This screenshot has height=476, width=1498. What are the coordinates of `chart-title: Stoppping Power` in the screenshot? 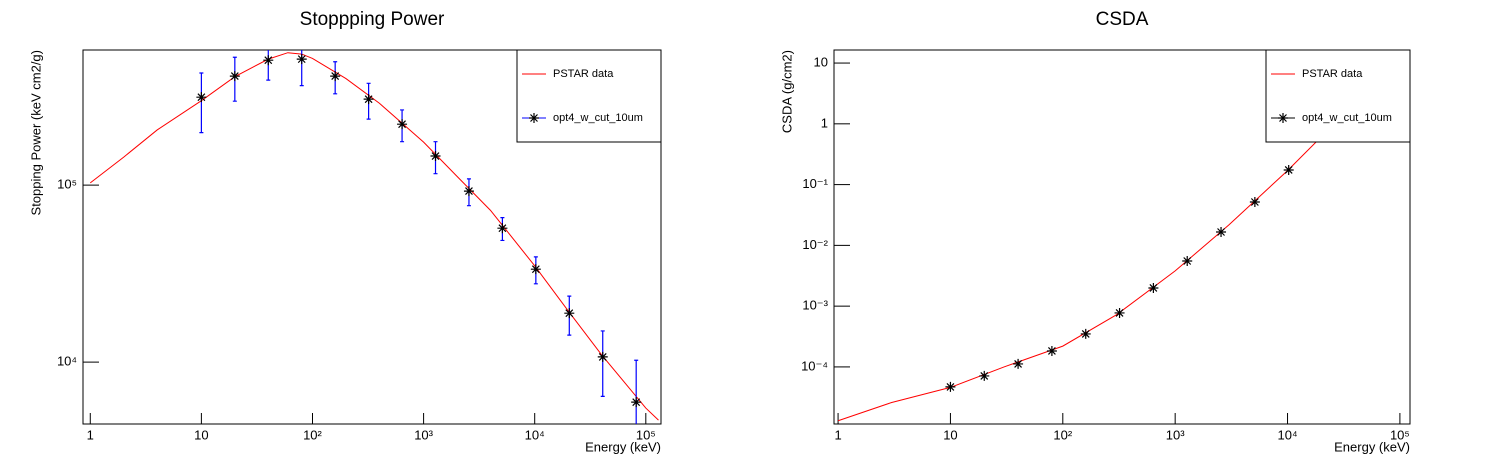 It's located at (372, 19).